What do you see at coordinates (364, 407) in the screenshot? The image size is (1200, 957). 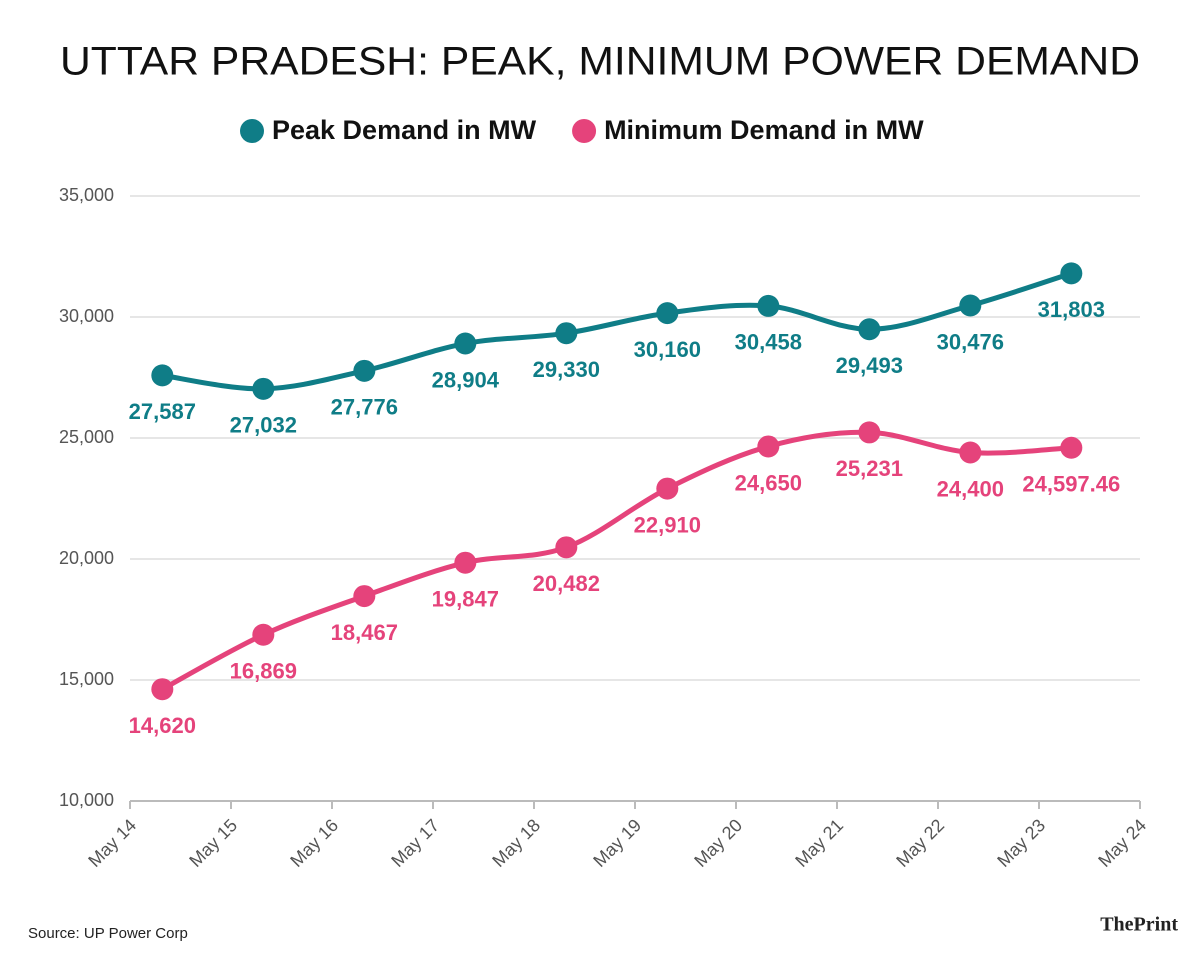 I see `value-label: 27,776` at bounding box center [364, 407].